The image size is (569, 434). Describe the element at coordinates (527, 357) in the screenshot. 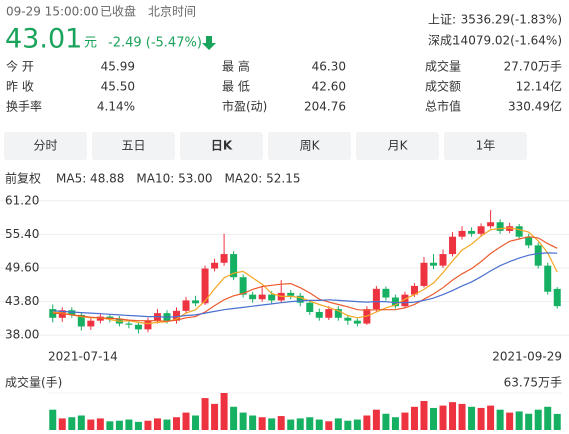

I see `x-tick-label: 2021-09-29` at that location.